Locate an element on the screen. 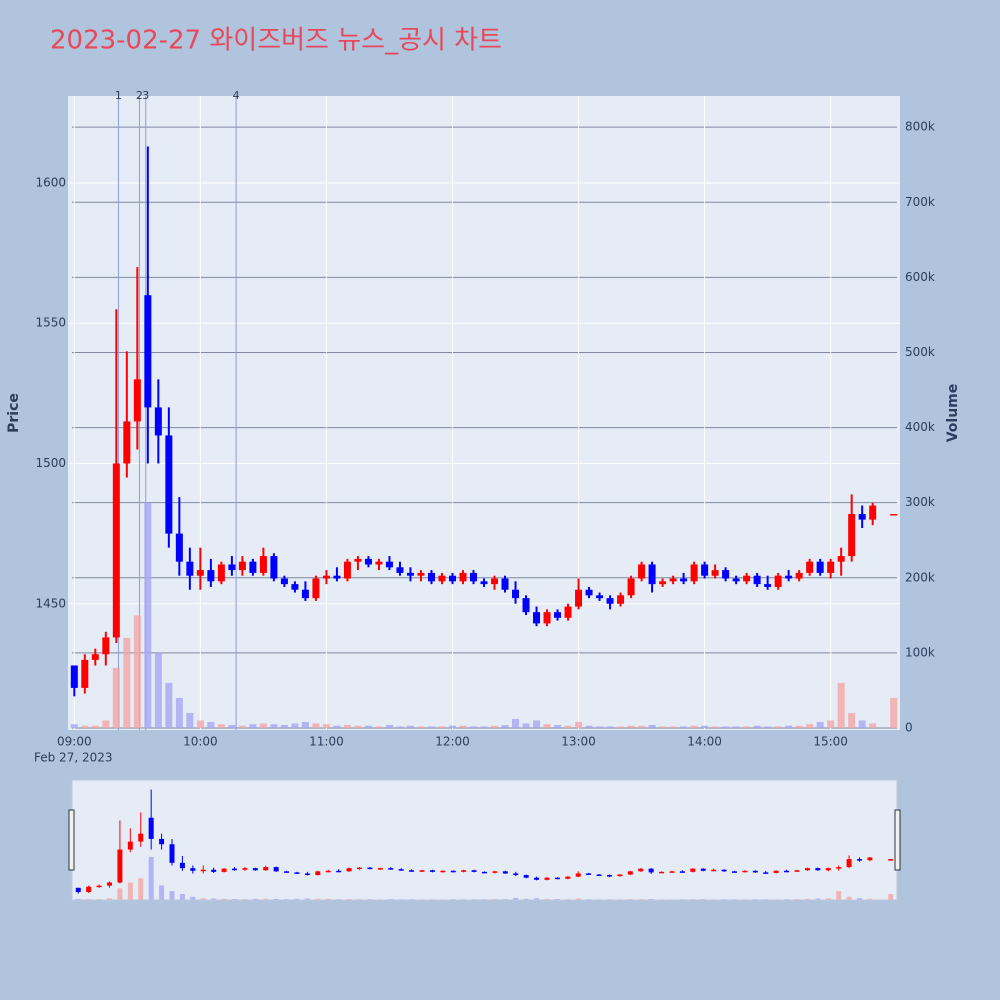 This screenshot has height=1000, width=1000. y2-tick-label: 800k is located at coordinates (920, 127).